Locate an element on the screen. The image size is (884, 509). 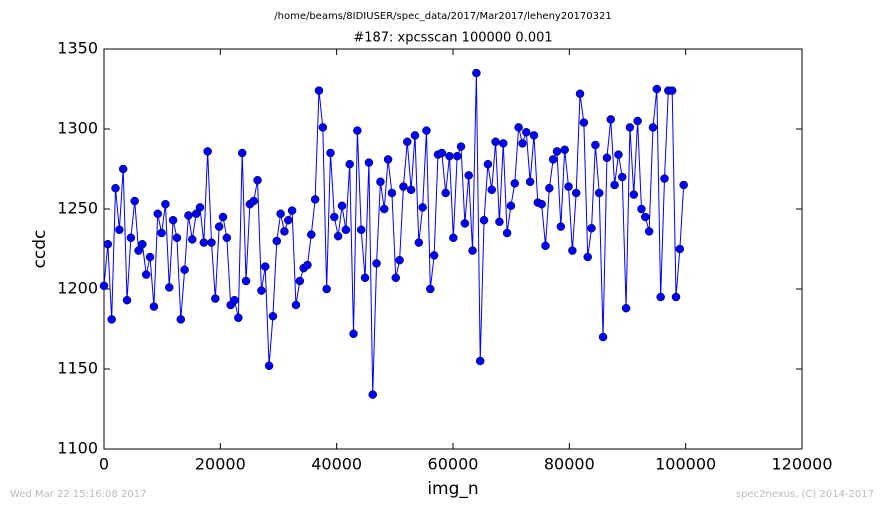
x-tick-label: 20000 is located at coordinates (220, 464).